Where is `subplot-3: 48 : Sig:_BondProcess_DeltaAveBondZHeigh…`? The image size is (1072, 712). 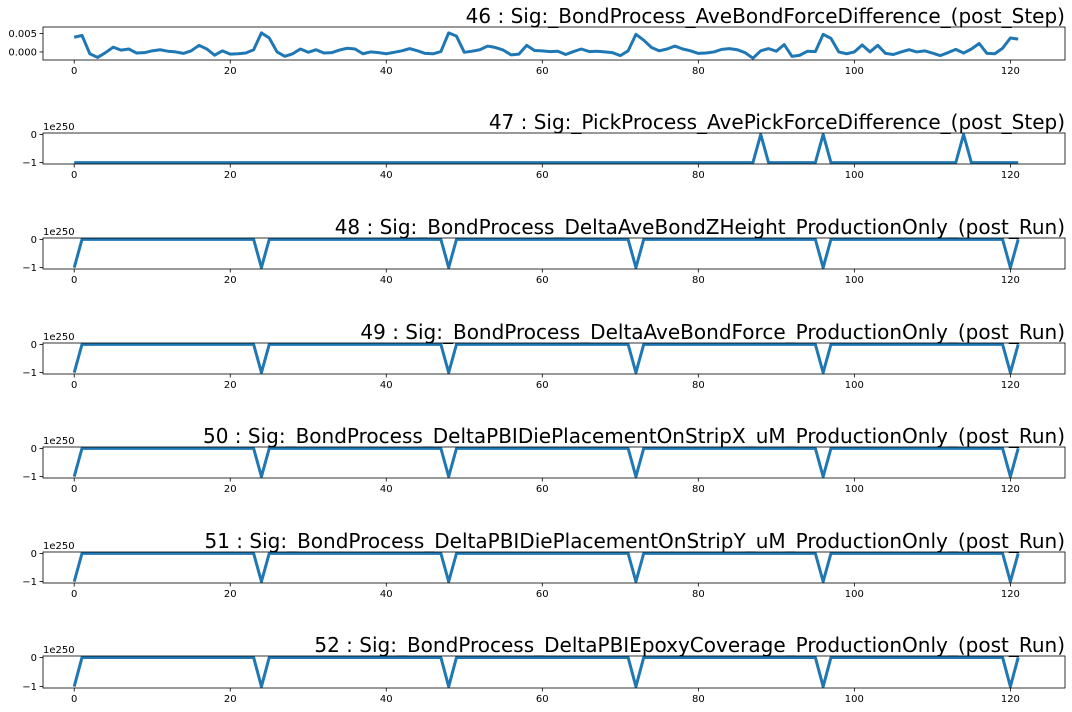 subplot-3: 48 : Sig:_BondProcess_DeltaAveBondZHeigh… is located at coordinates (544, 250).